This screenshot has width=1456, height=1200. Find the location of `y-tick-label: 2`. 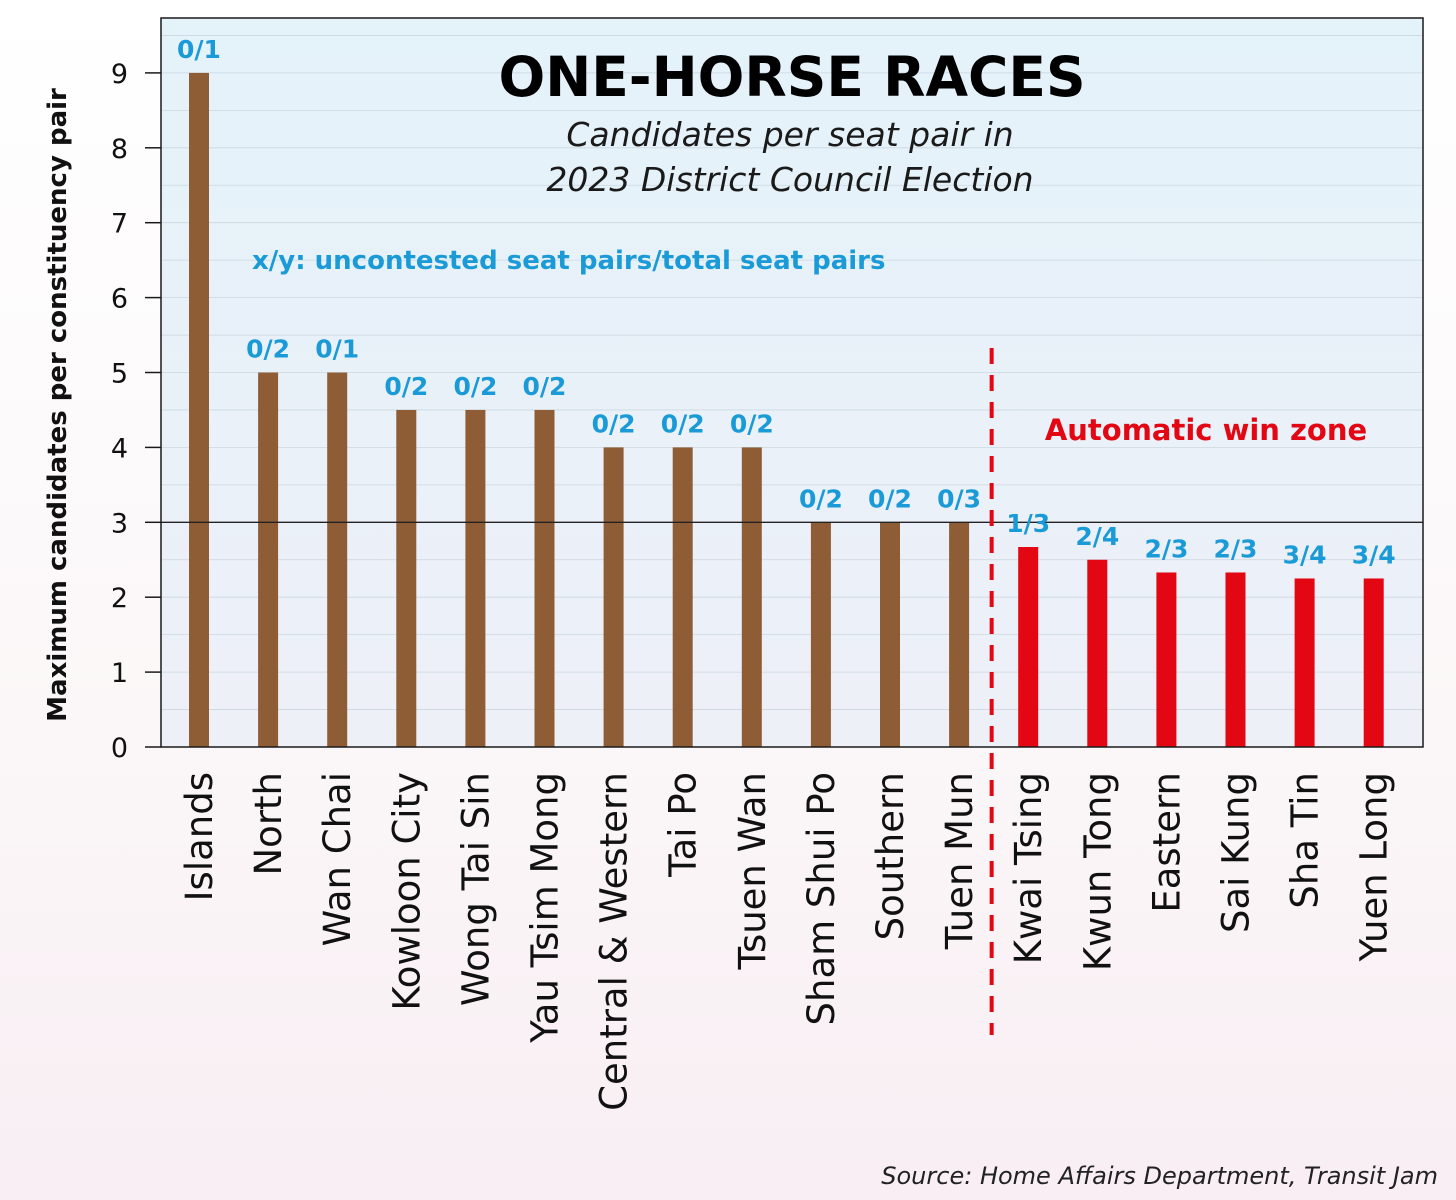

y-tick-label: 2 is located at coordinates (119, 598).